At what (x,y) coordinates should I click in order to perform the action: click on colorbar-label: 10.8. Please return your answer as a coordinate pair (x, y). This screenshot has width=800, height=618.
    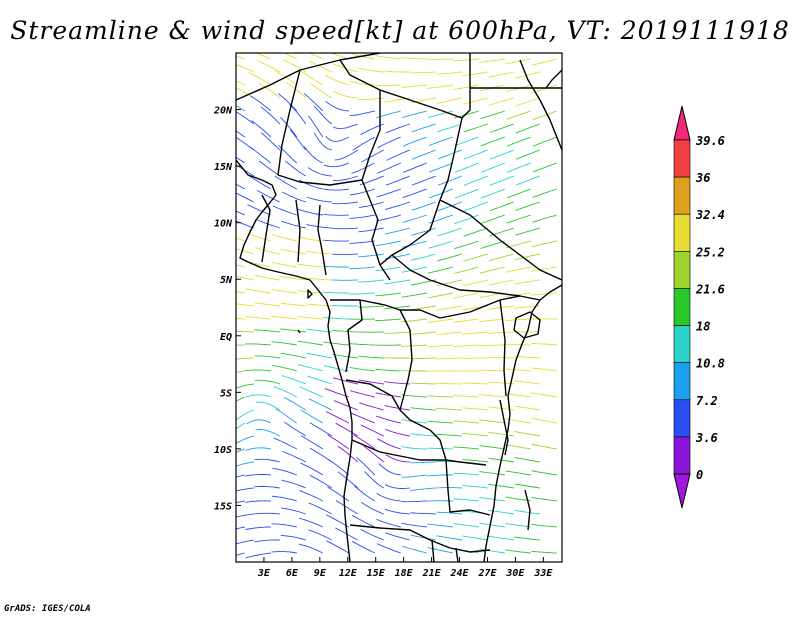
    Looking at the image, I should click on (710, 364).